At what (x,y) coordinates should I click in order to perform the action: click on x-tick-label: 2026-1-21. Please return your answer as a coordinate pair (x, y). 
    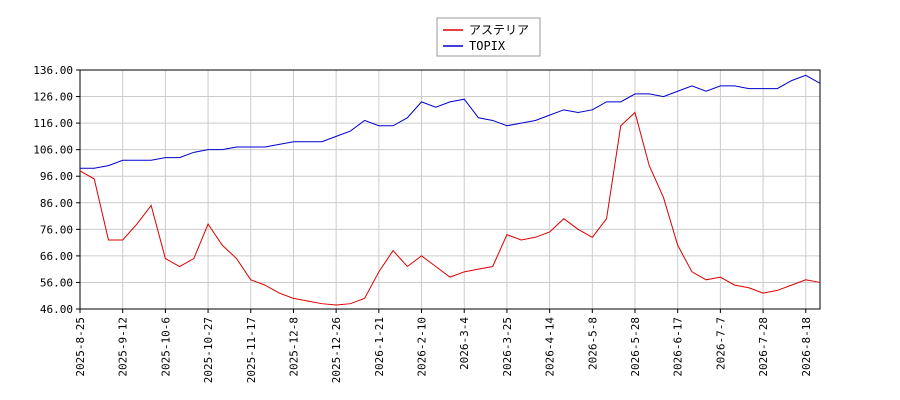
    Looking at the image, I should click on (379, 347).